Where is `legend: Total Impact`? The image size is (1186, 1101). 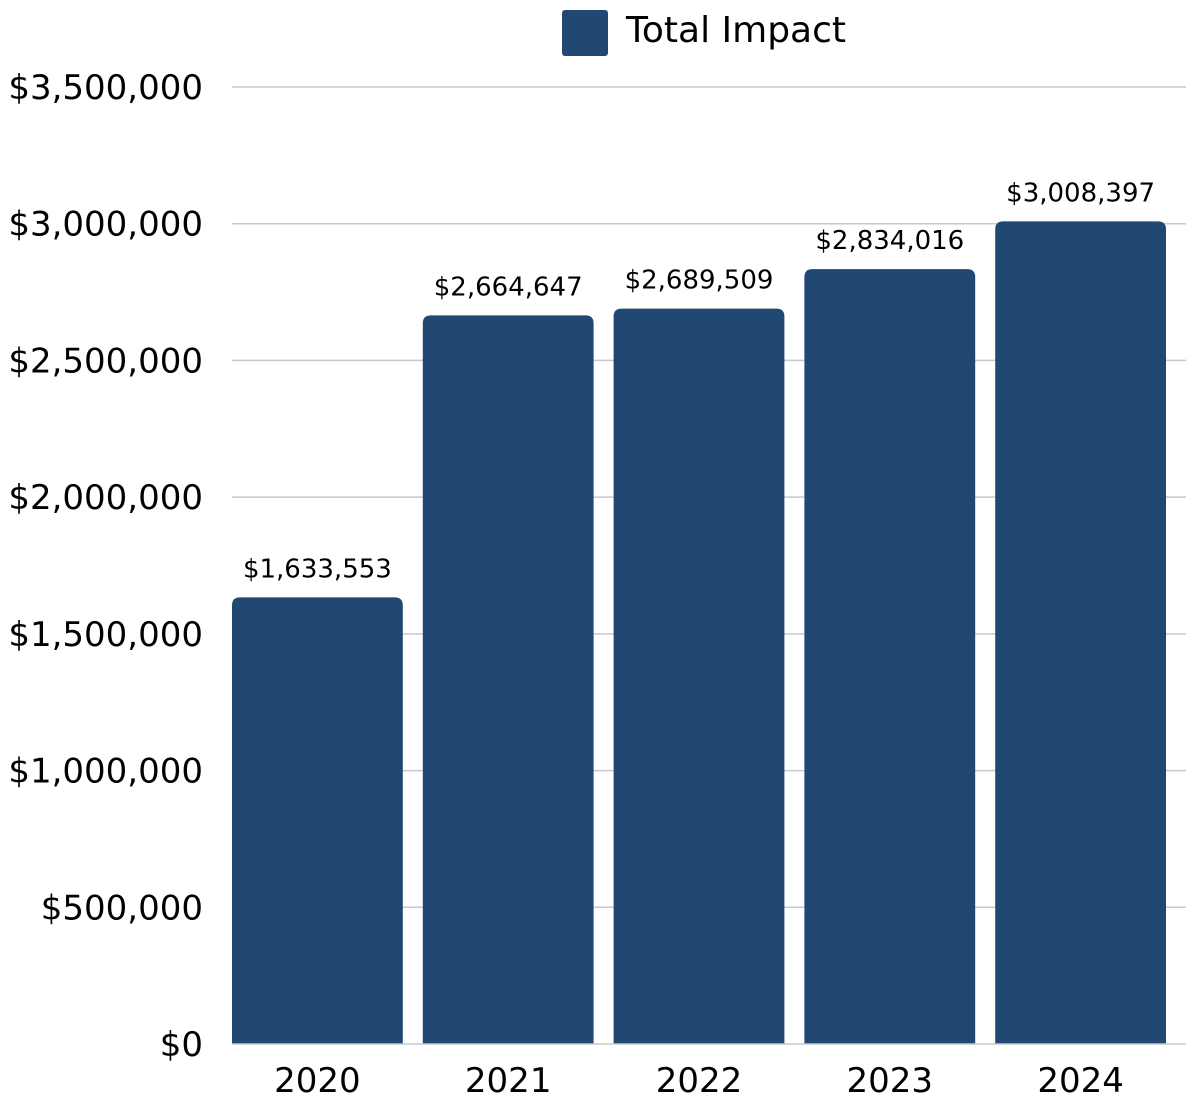 legend: Total Impact is located at coordinates (704, 33).